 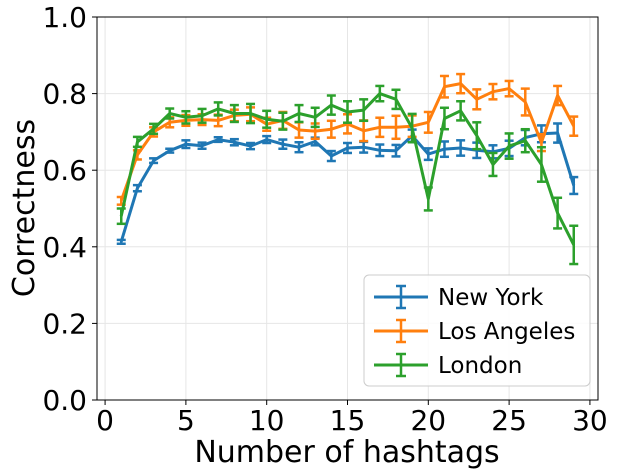 What do you see at coordinates (186, 420) in the screenshot?
I see `x-tick-label: 5` at bounding box center [186, 420].